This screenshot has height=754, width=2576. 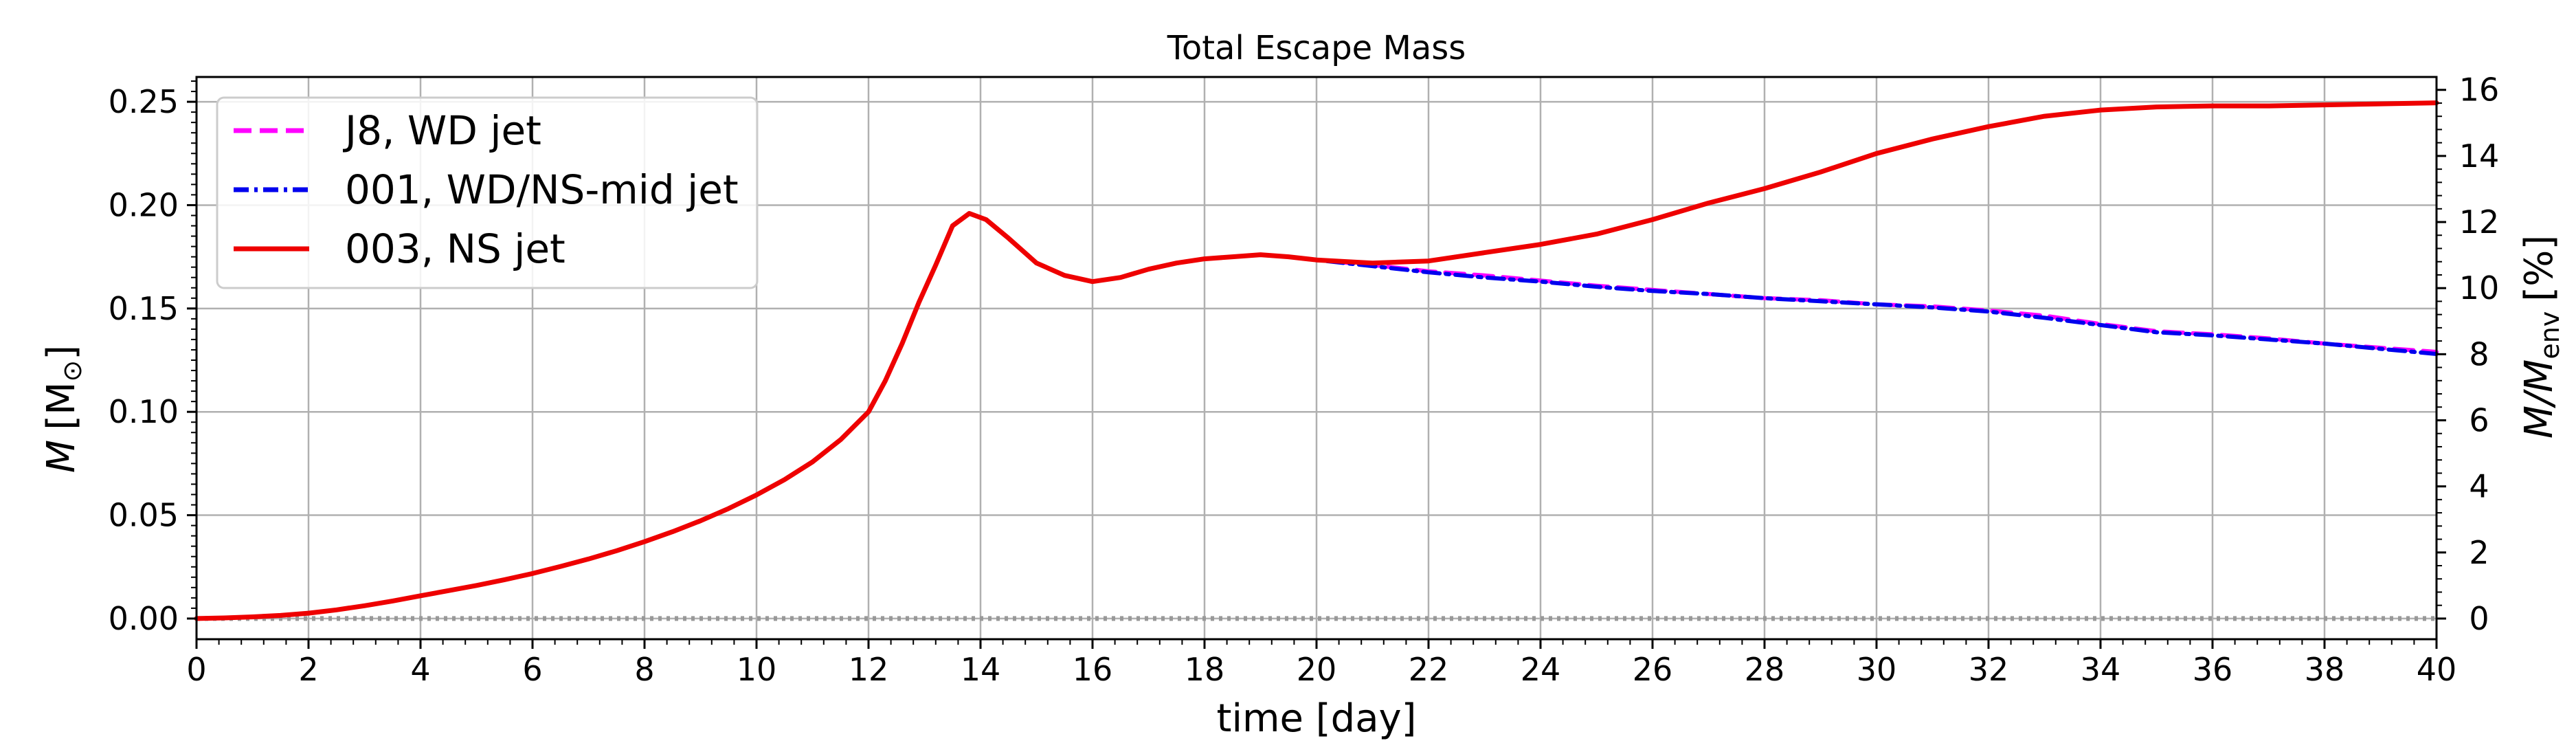 I want to click on x-tick-label: 20, so click(x=1317, y=669).